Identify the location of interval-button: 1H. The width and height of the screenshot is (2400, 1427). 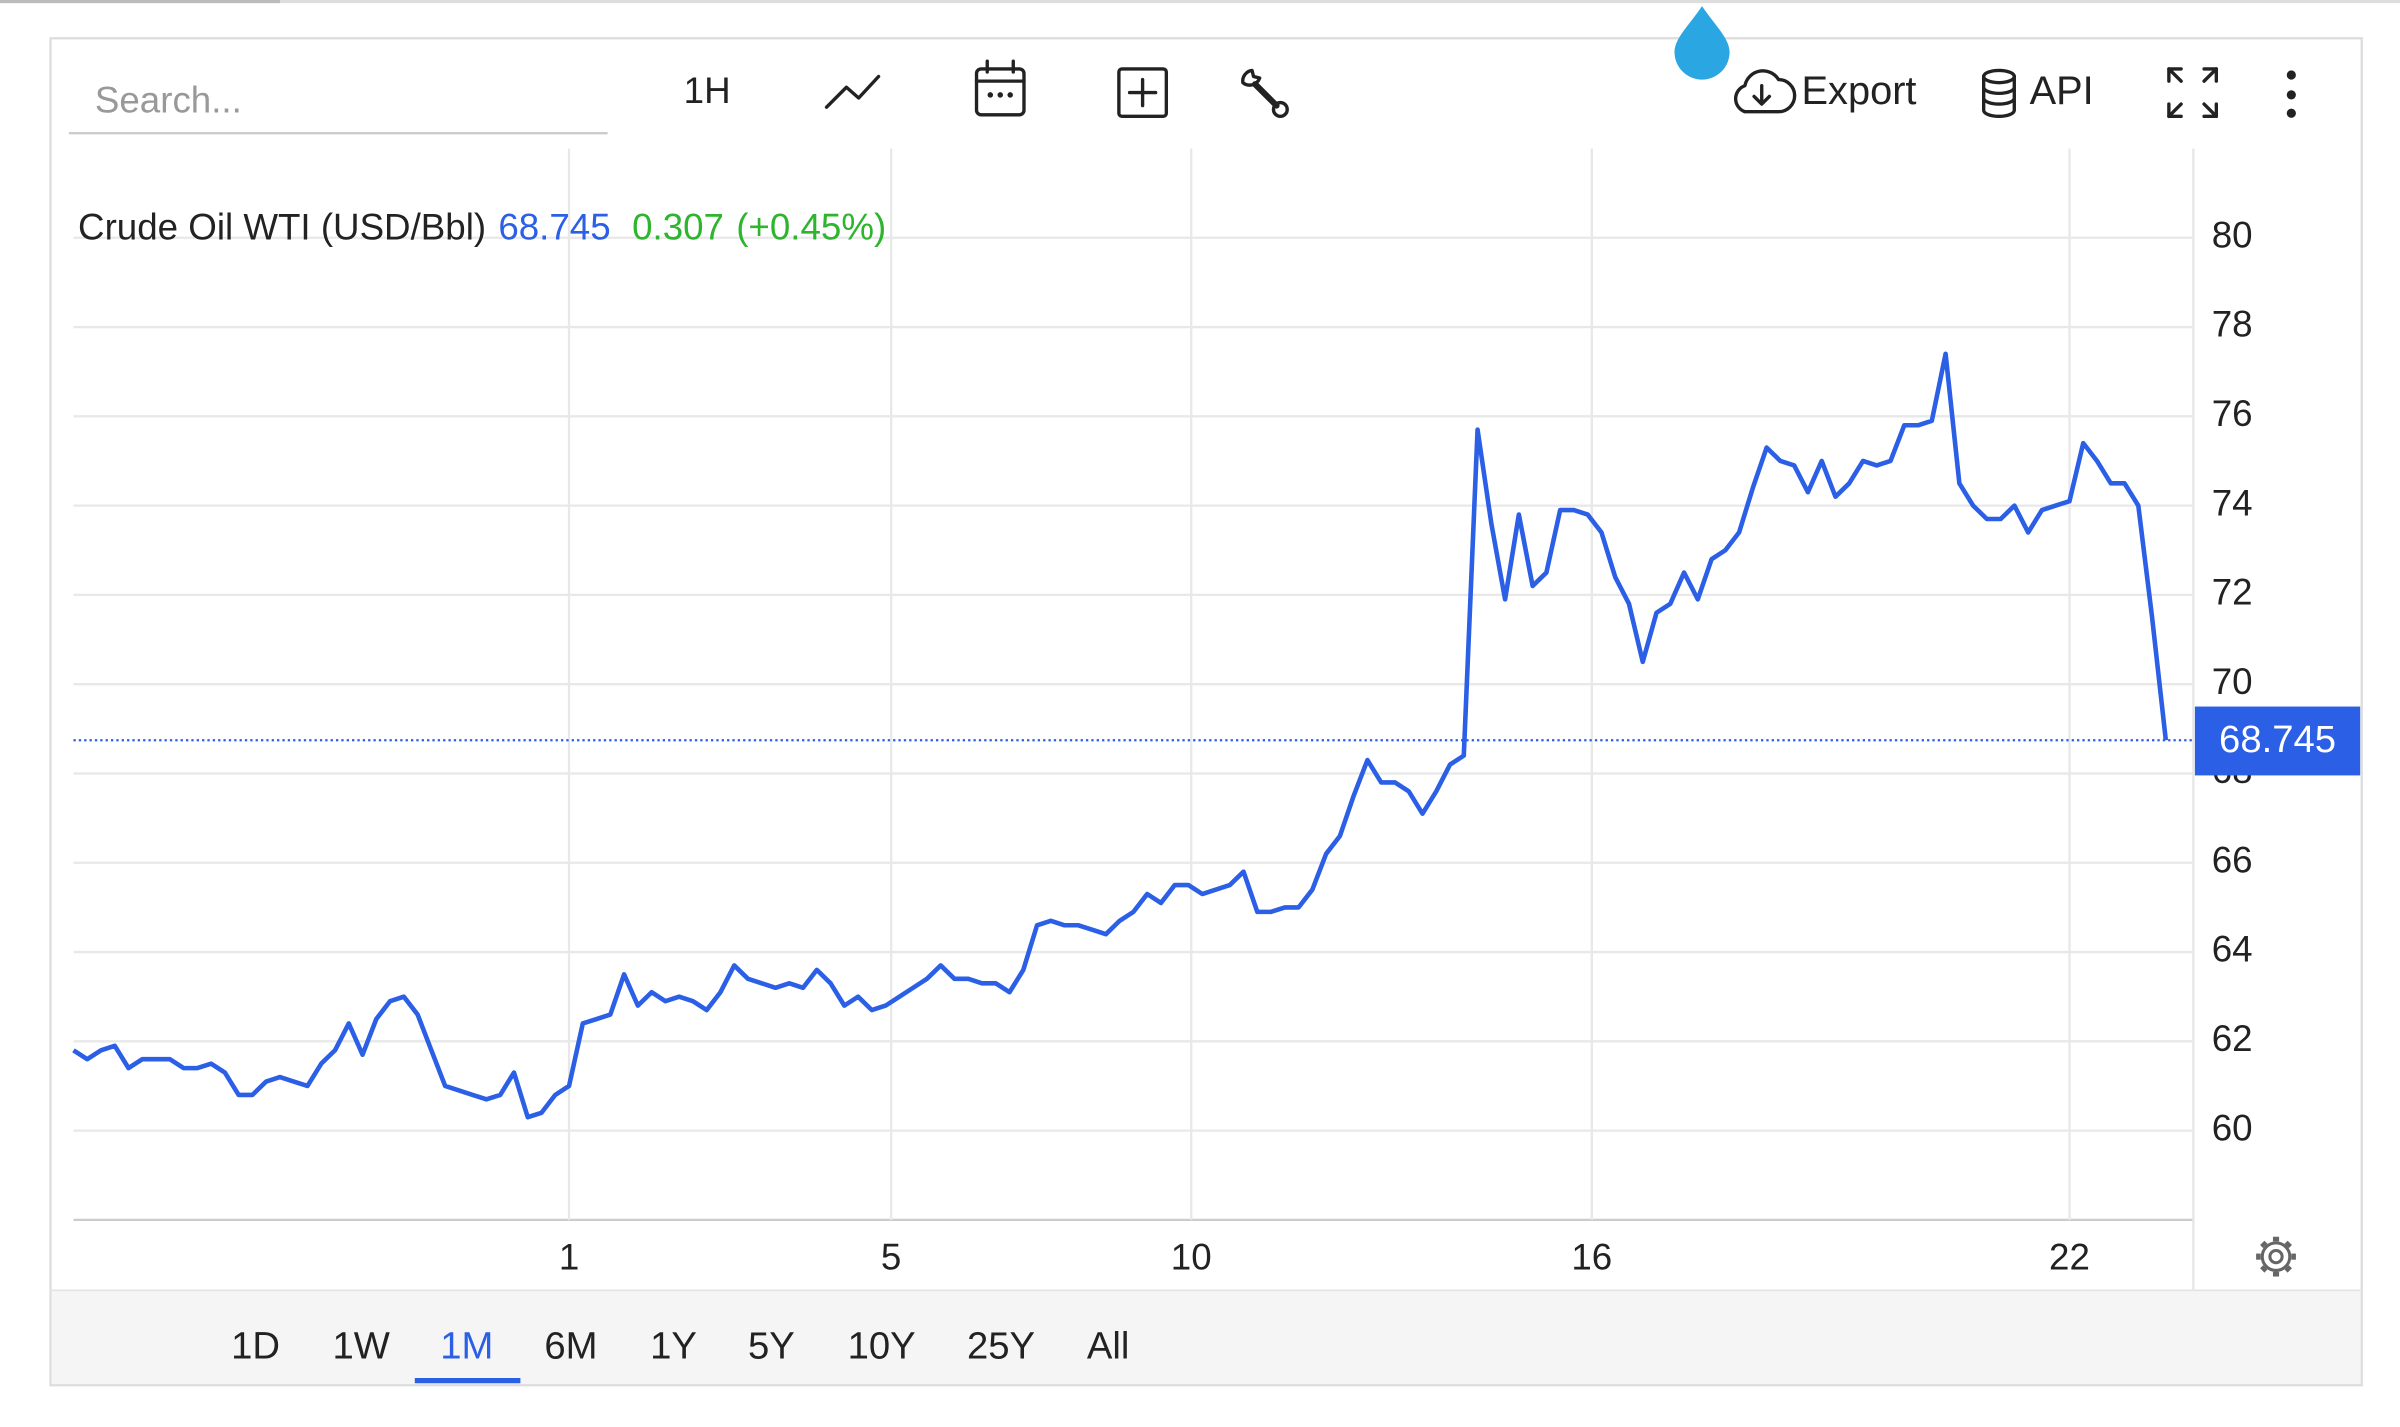
(707, 90).